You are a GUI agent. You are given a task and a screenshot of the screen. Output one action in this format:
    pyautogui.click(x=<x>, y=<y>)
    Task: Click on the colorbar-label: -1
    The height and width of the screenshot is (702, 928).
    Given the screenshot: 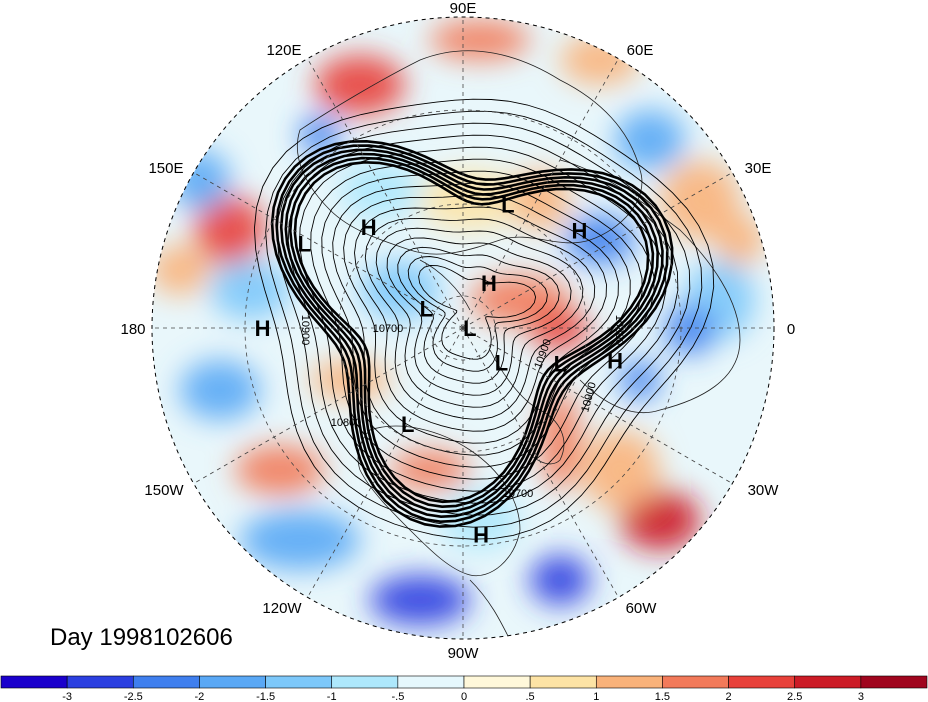 What is the action you would take?
    pyautogui.click(x=332, y=696)
    